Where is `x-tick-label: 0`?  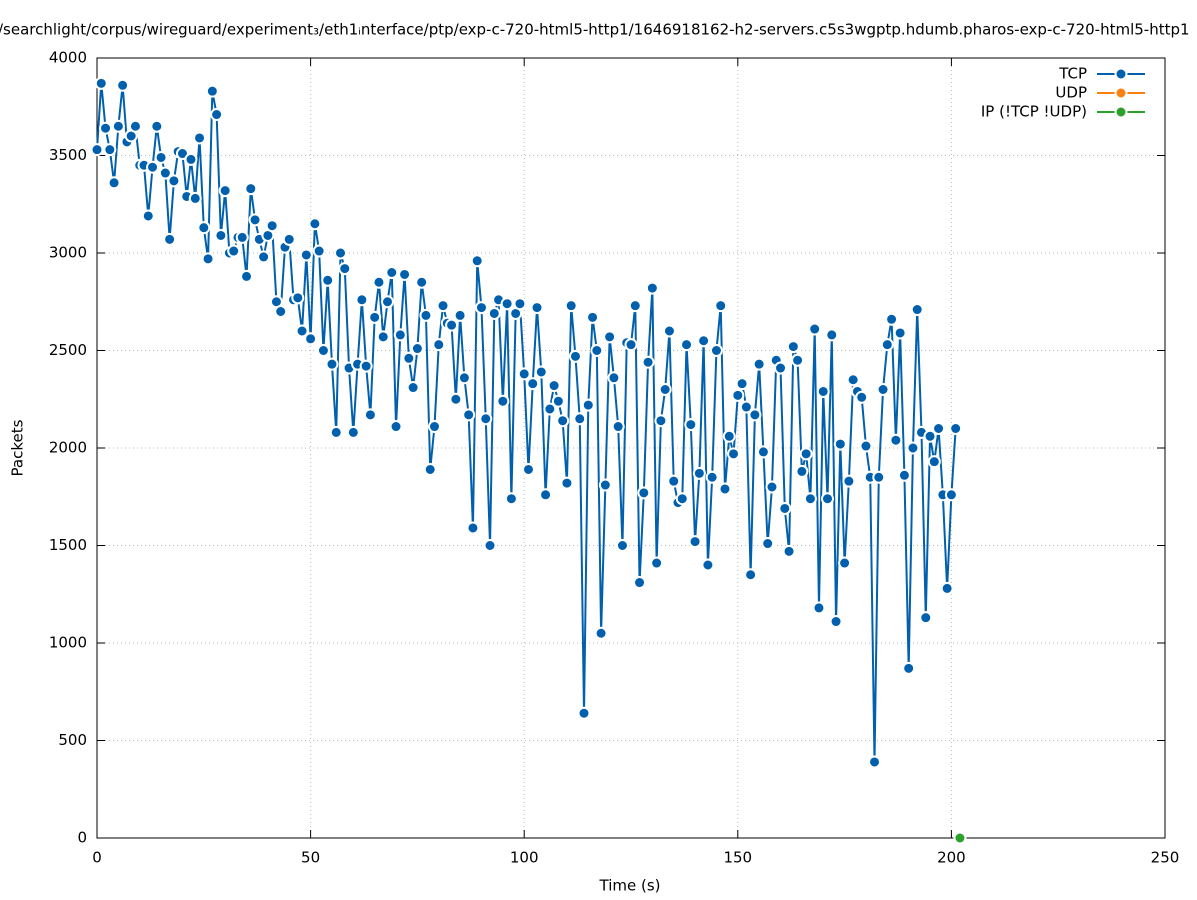
x-tick-label: 0 is located at coordinates (97, 858).